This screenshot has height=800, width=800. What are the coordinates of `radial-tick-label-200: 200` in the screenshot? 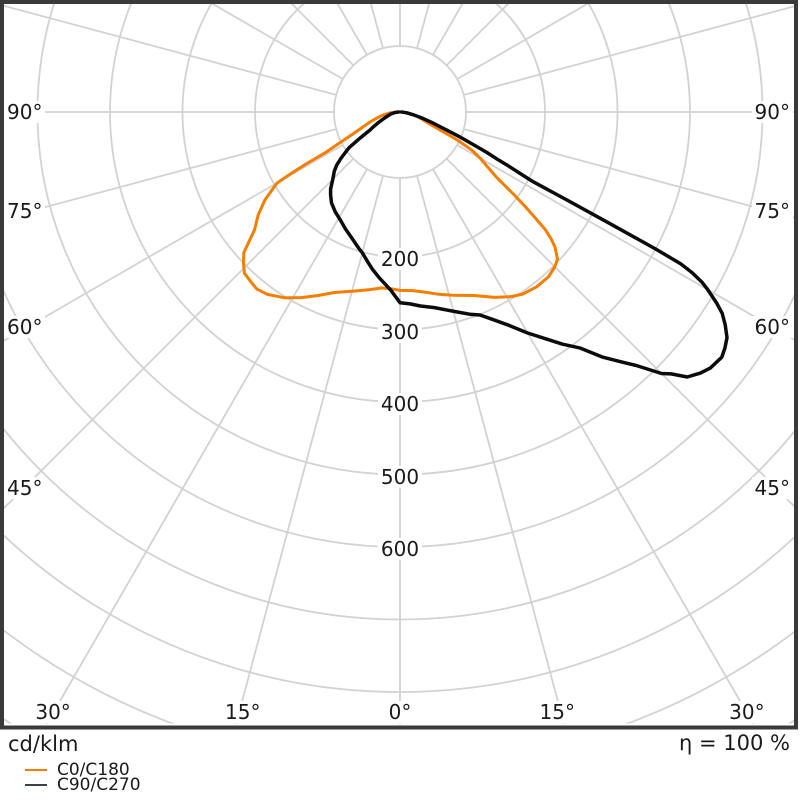 It's located at (400, 259).